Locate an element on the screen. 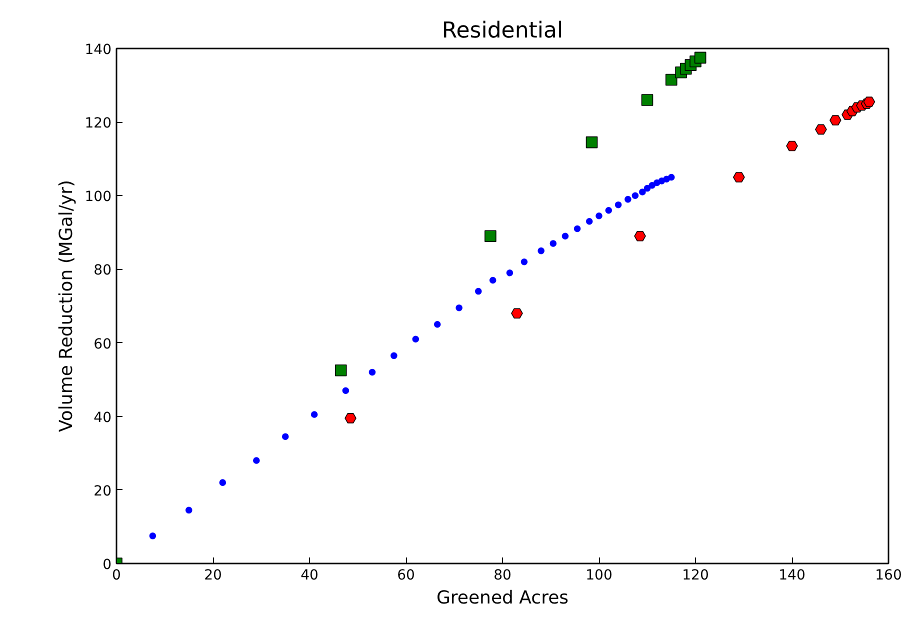  y-tick-label: 40 is located at coordinates (103, 418).